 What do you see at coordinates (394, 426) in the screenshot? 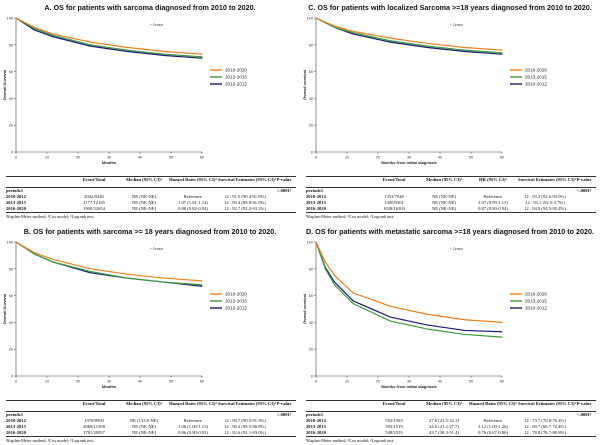
I see `table-cell-event-total: 593/1519` at bounding box center [394, 426].